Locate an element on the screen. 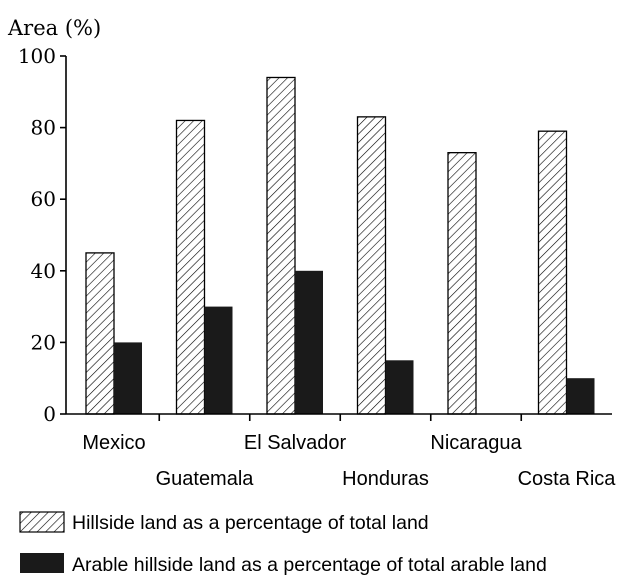 The image size is (626, 582). y-tick-label: 20 is located at coordinates (43, 342).